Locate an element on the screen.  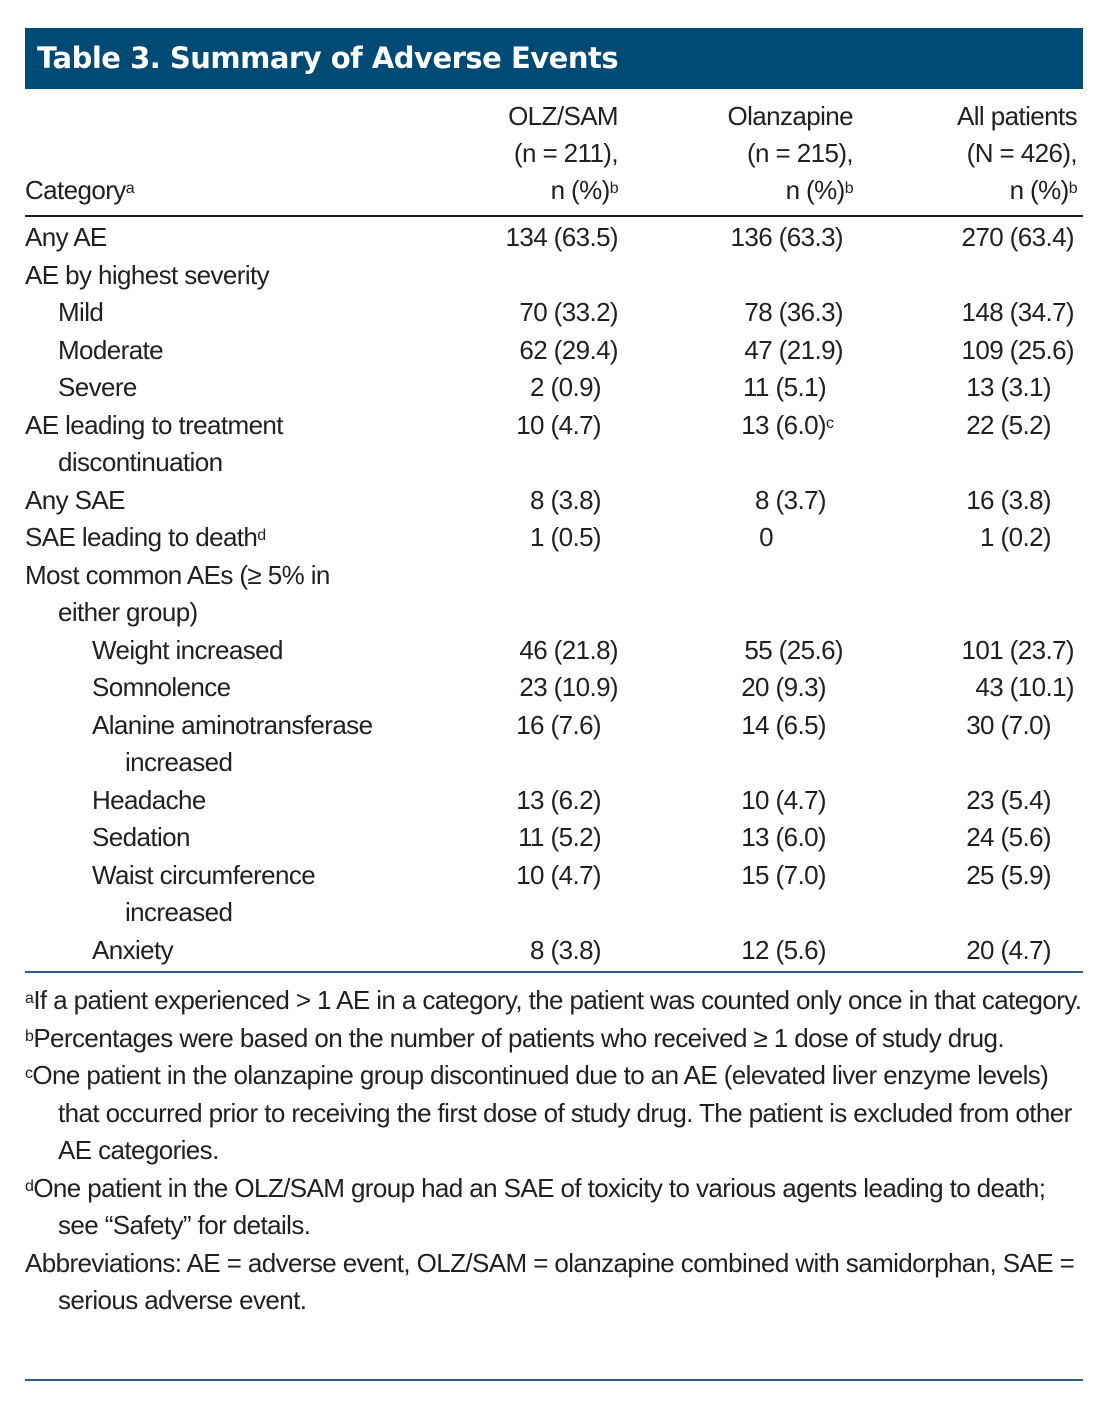
all-patients-value: 1 (0.2) is located at coordinates (1016, 537).